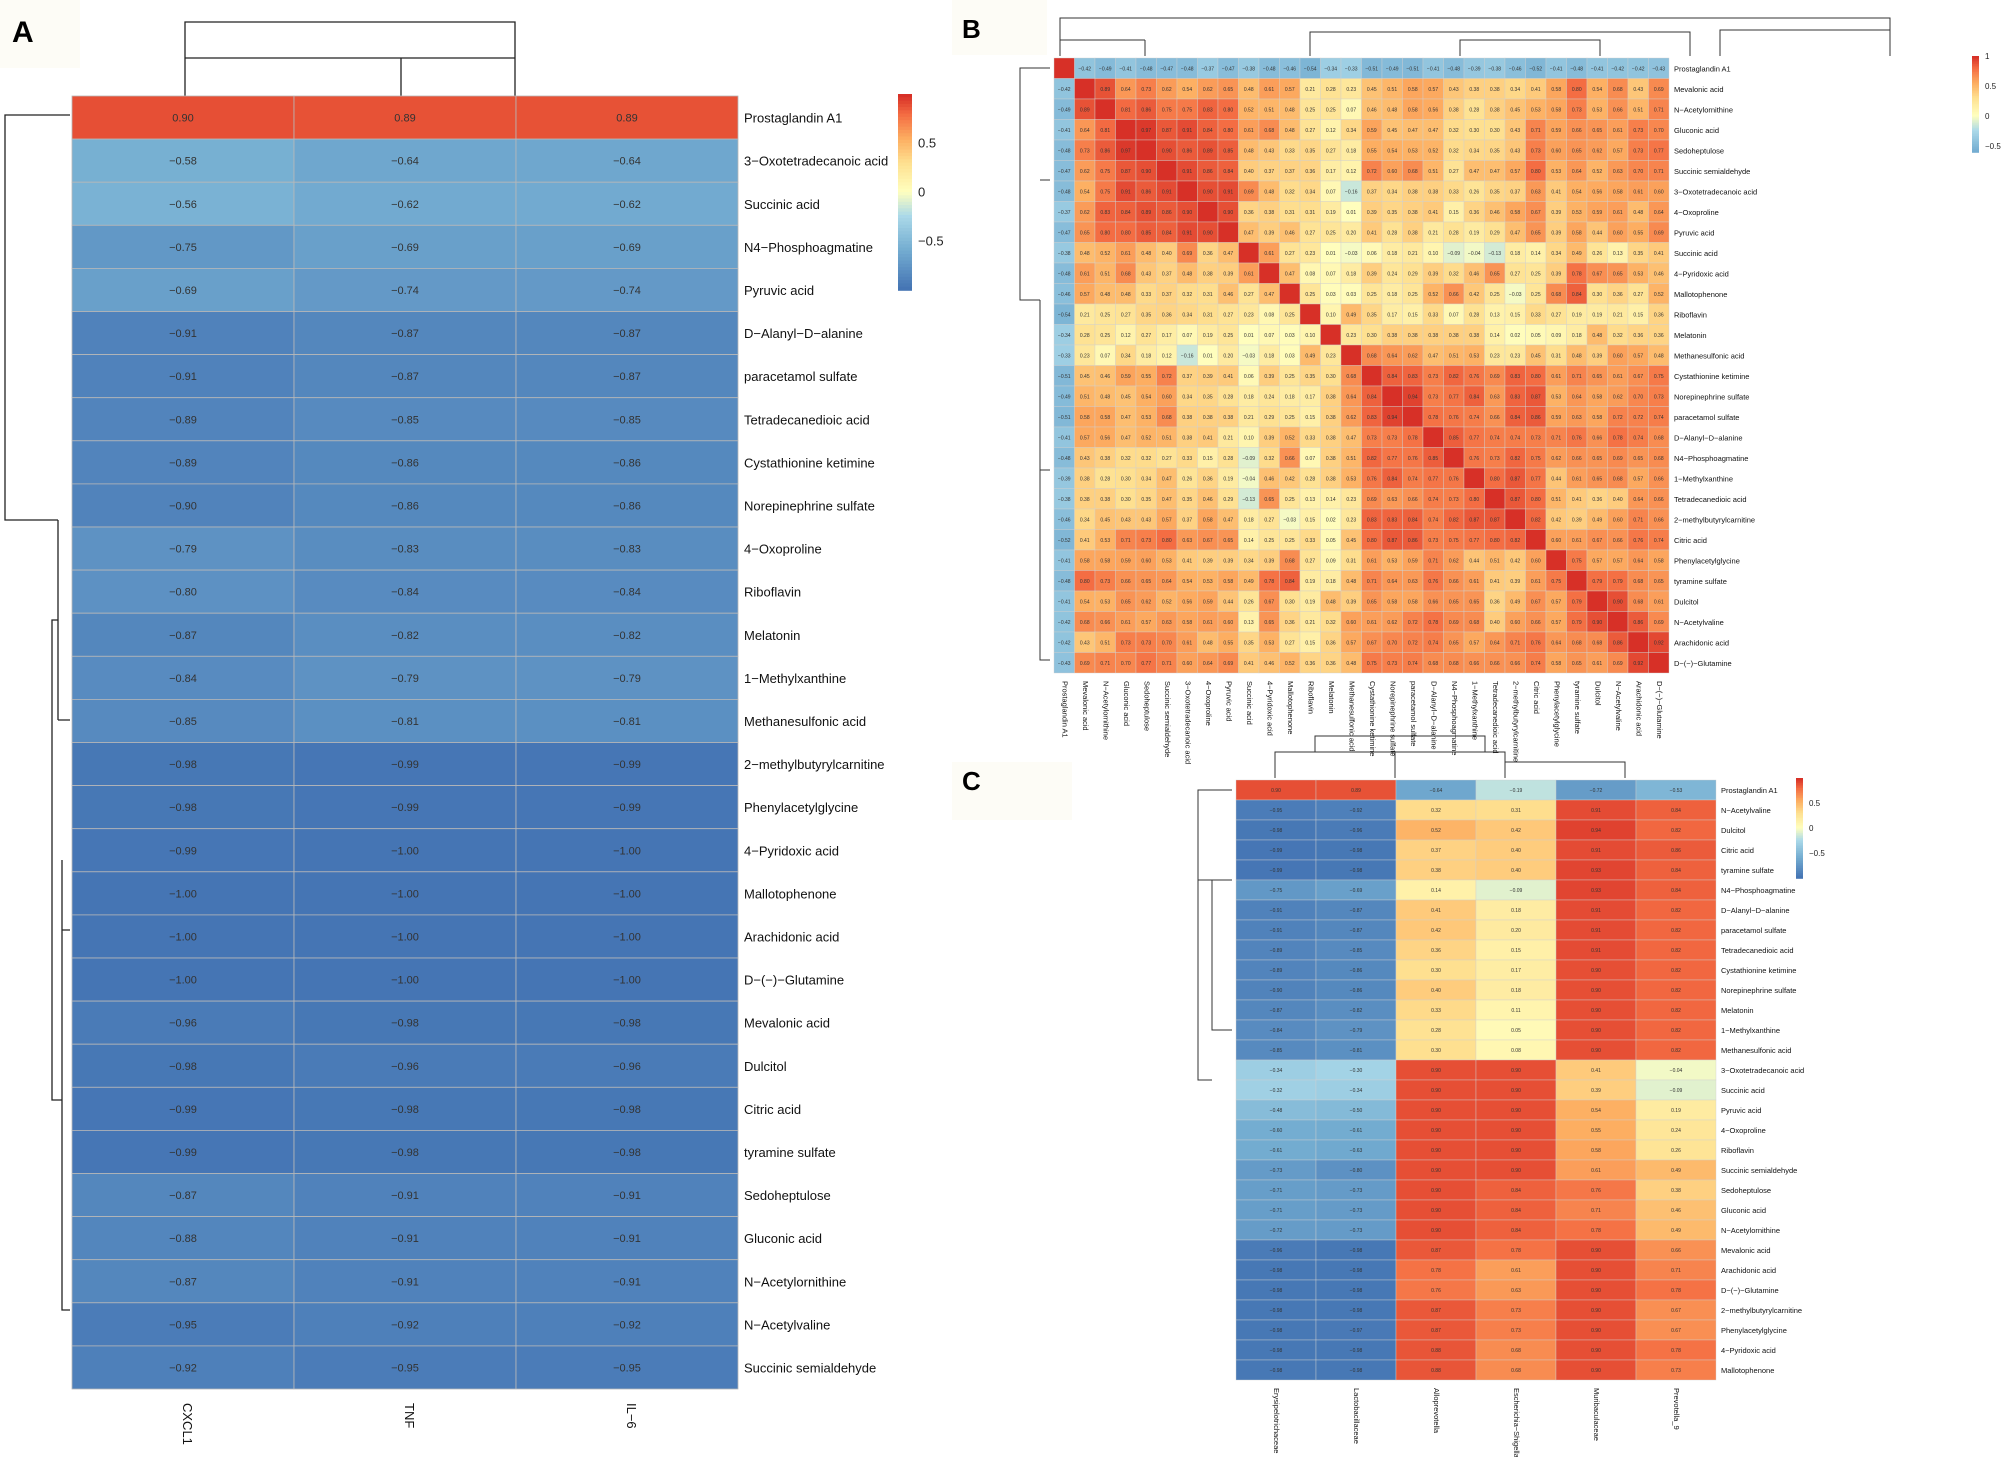 Image resolution: width=2008 pixels, height=1457 pixels. What do you see at coordinates (793, 118) in the screenshot?
I see `row-label: Prostaglandin A1` at bounding box center [793, 118].